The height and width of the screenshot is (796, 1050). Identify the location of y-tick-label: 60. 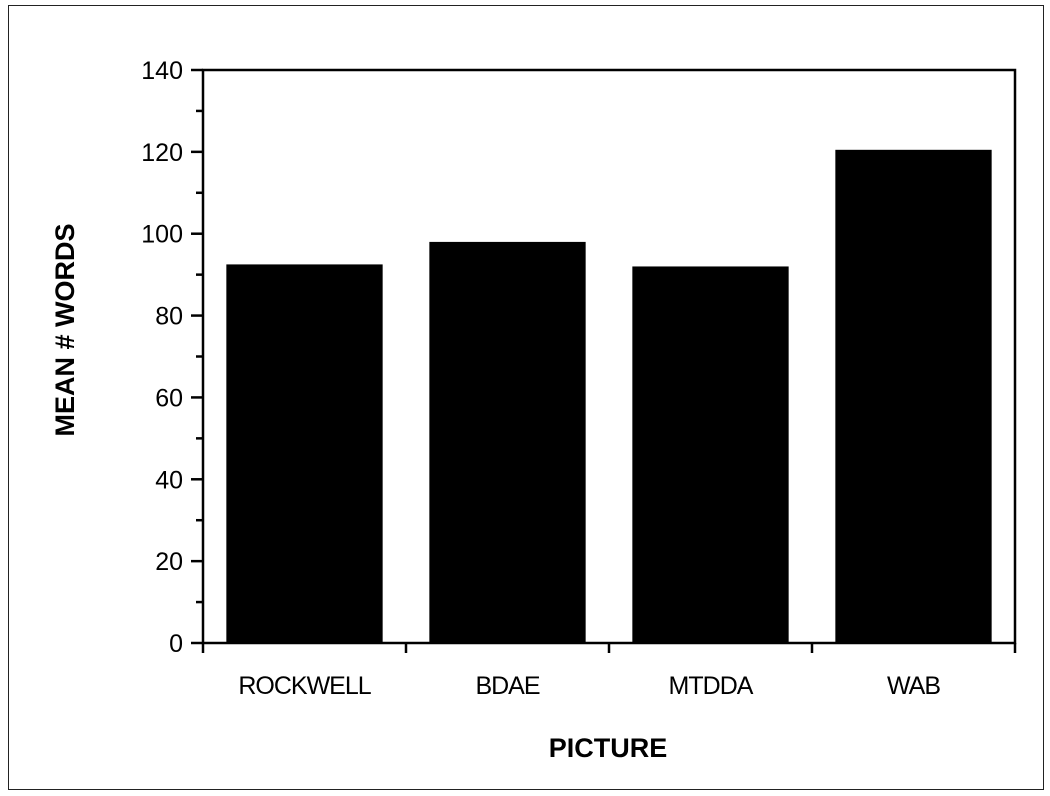
(169, 398).